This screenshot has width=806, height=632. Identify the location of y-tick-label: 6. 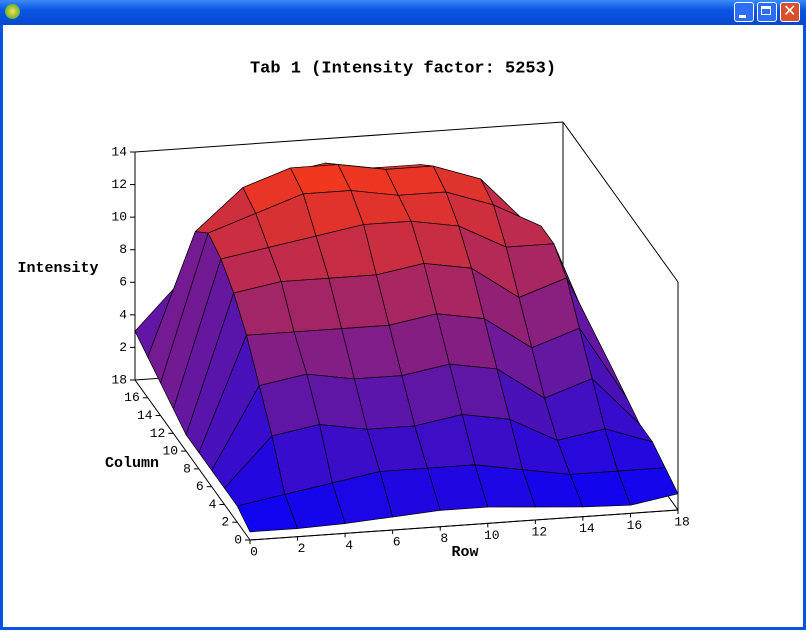
(200, 486).